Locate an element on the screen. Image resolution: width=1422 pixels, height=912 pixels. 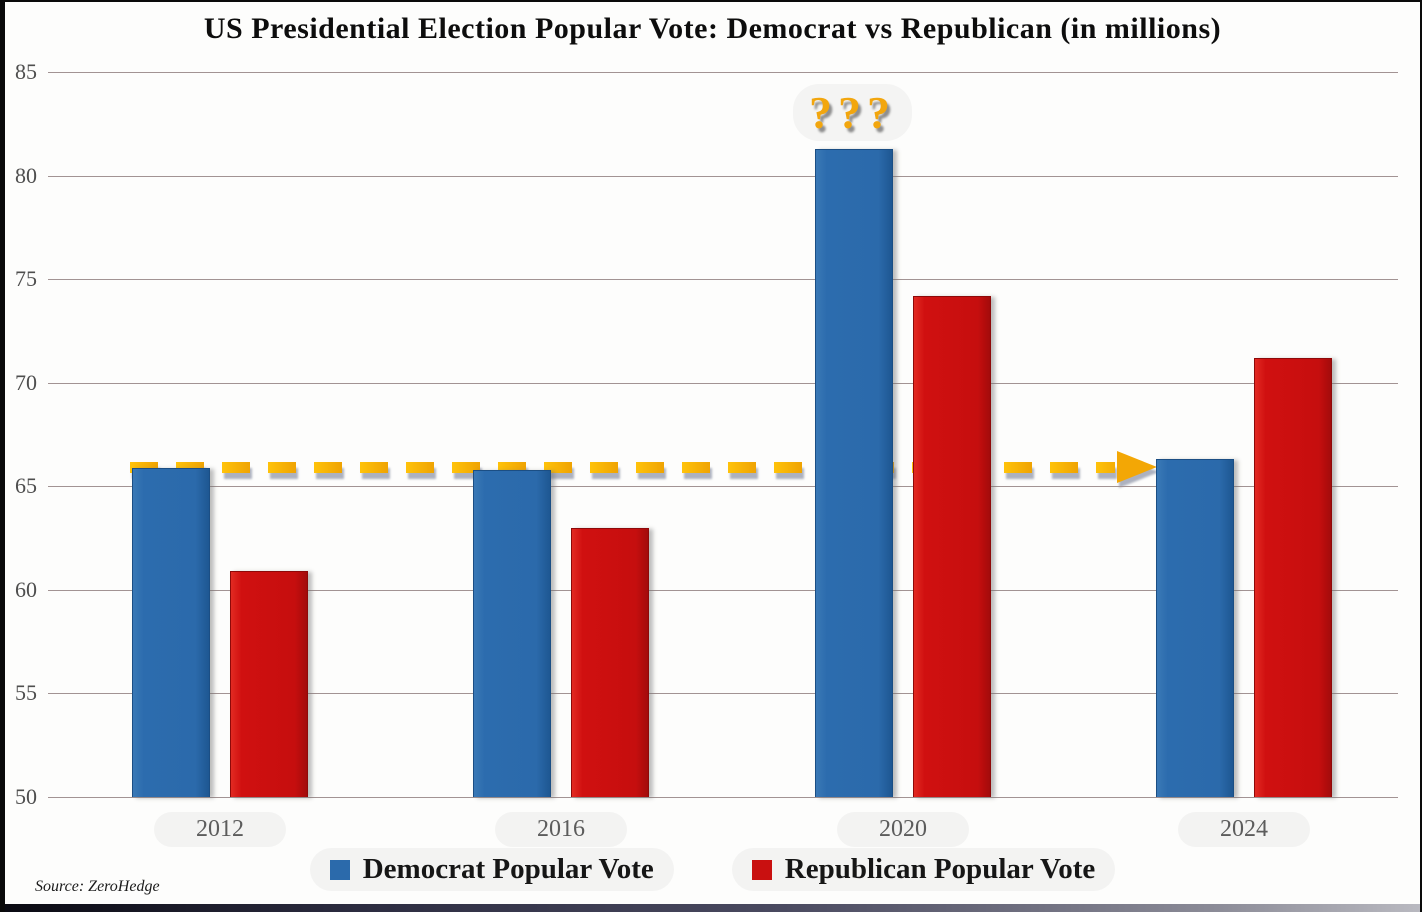
y-axis-tick-80: 80 is located at coordinates (26, 175).